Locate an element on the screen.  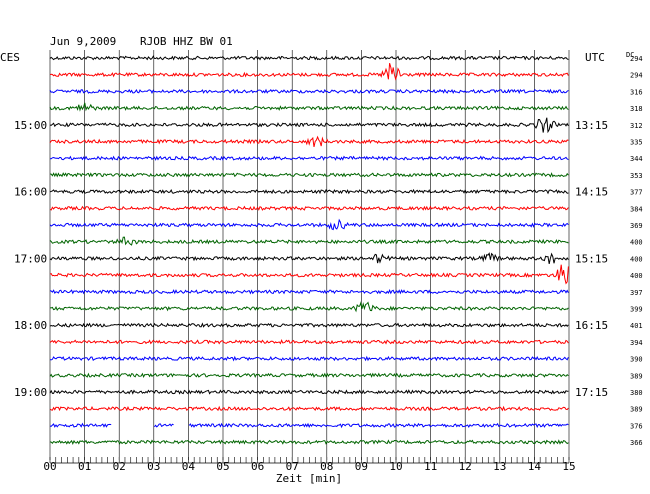
dc-value-label: 384 is located at coordinates (636, 209).